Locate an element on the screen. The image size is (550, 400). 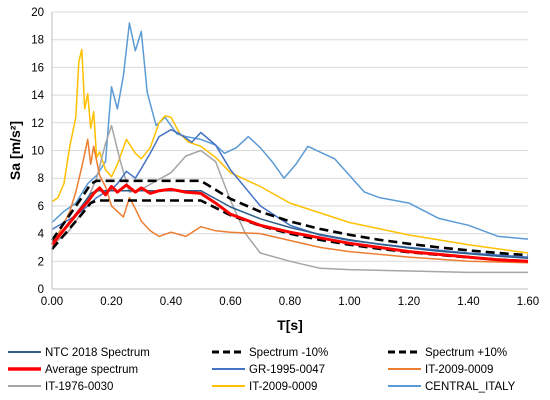
y-tick-label: 16 is located at coordinates (37, 68).